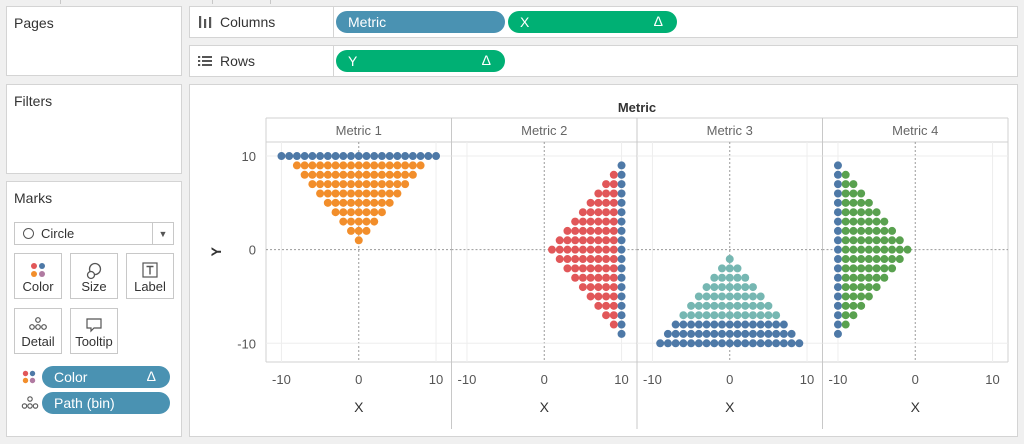  Describe the element at coordinates (94, 233) in the screenshot. I see `mark-type-dropdown: Circle ▼` at that location.